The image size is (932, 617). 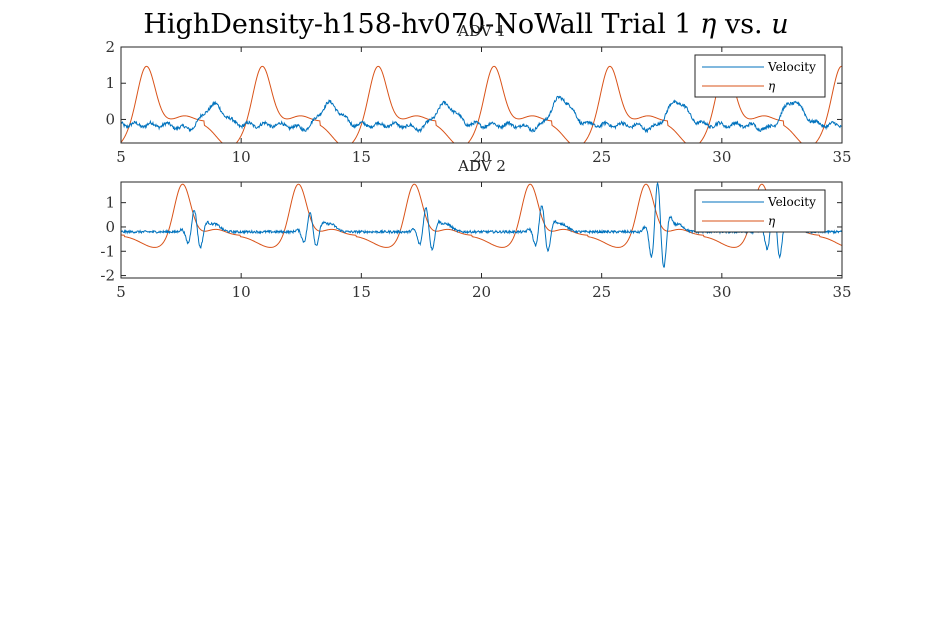 I want to click on legend-box-adv2, so click(x=760, y=211).